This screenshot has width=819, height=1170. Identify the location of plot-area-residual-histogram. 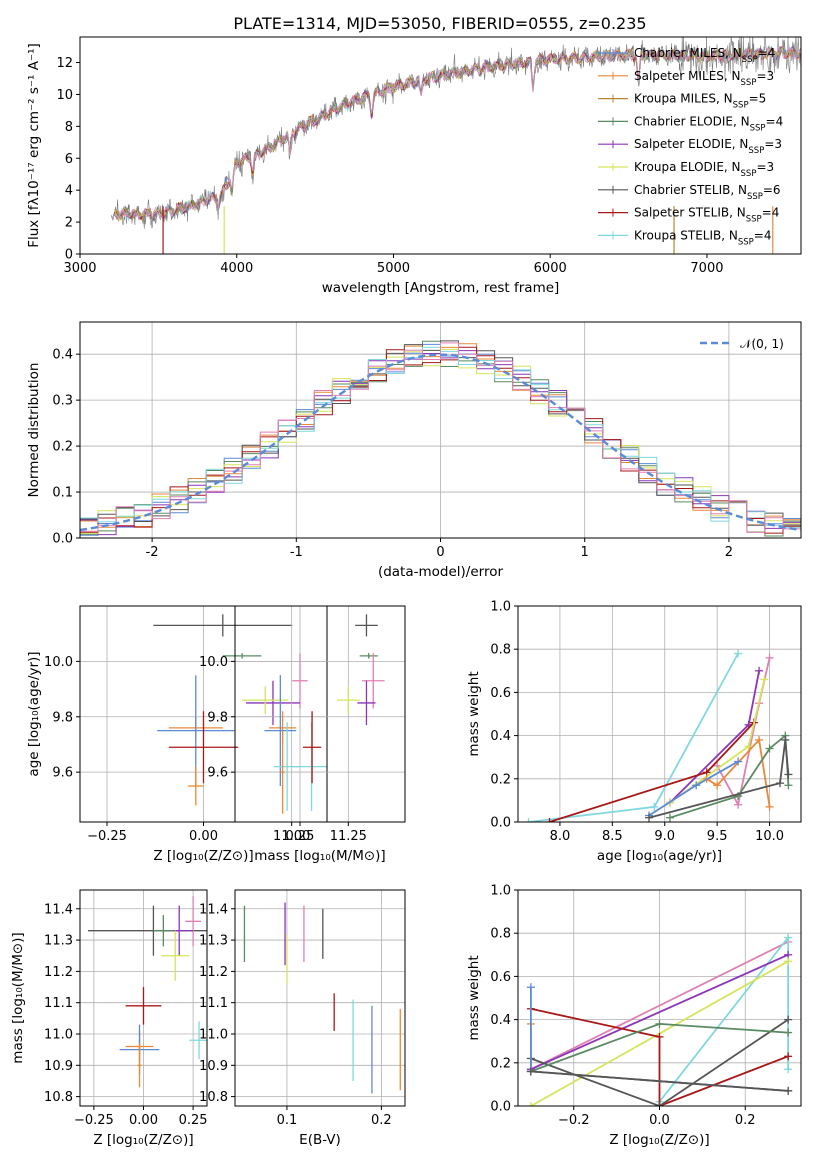
(440, 438).